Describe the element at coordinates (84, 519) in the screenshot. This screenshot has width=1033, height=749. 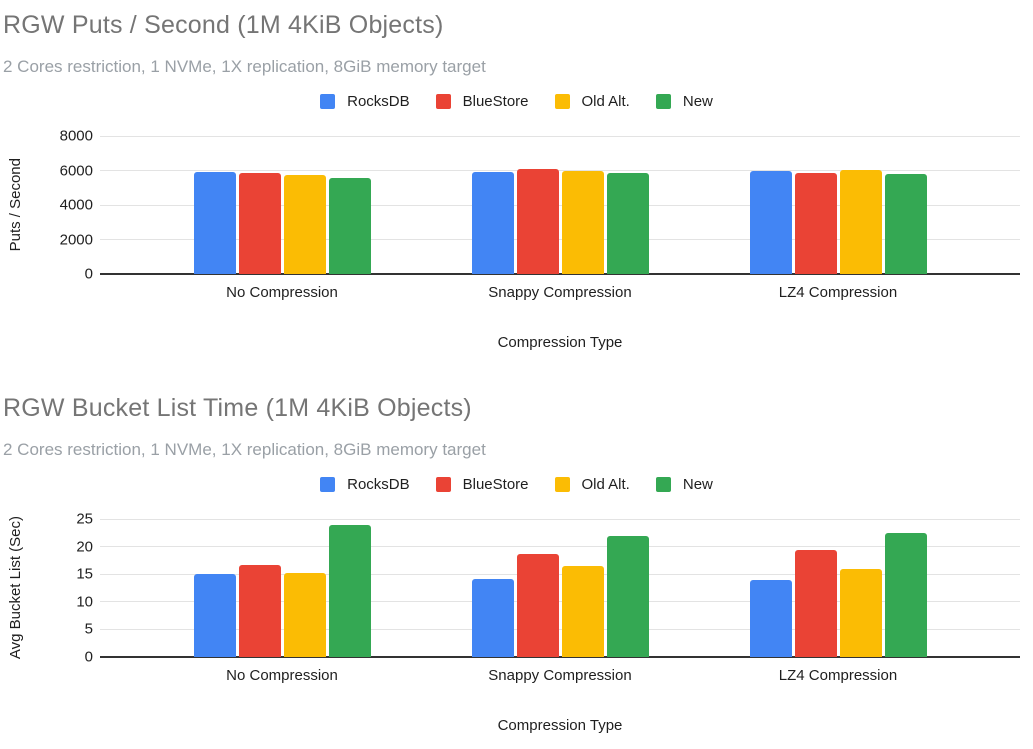
I see `y-tick-label: 25` at that location.